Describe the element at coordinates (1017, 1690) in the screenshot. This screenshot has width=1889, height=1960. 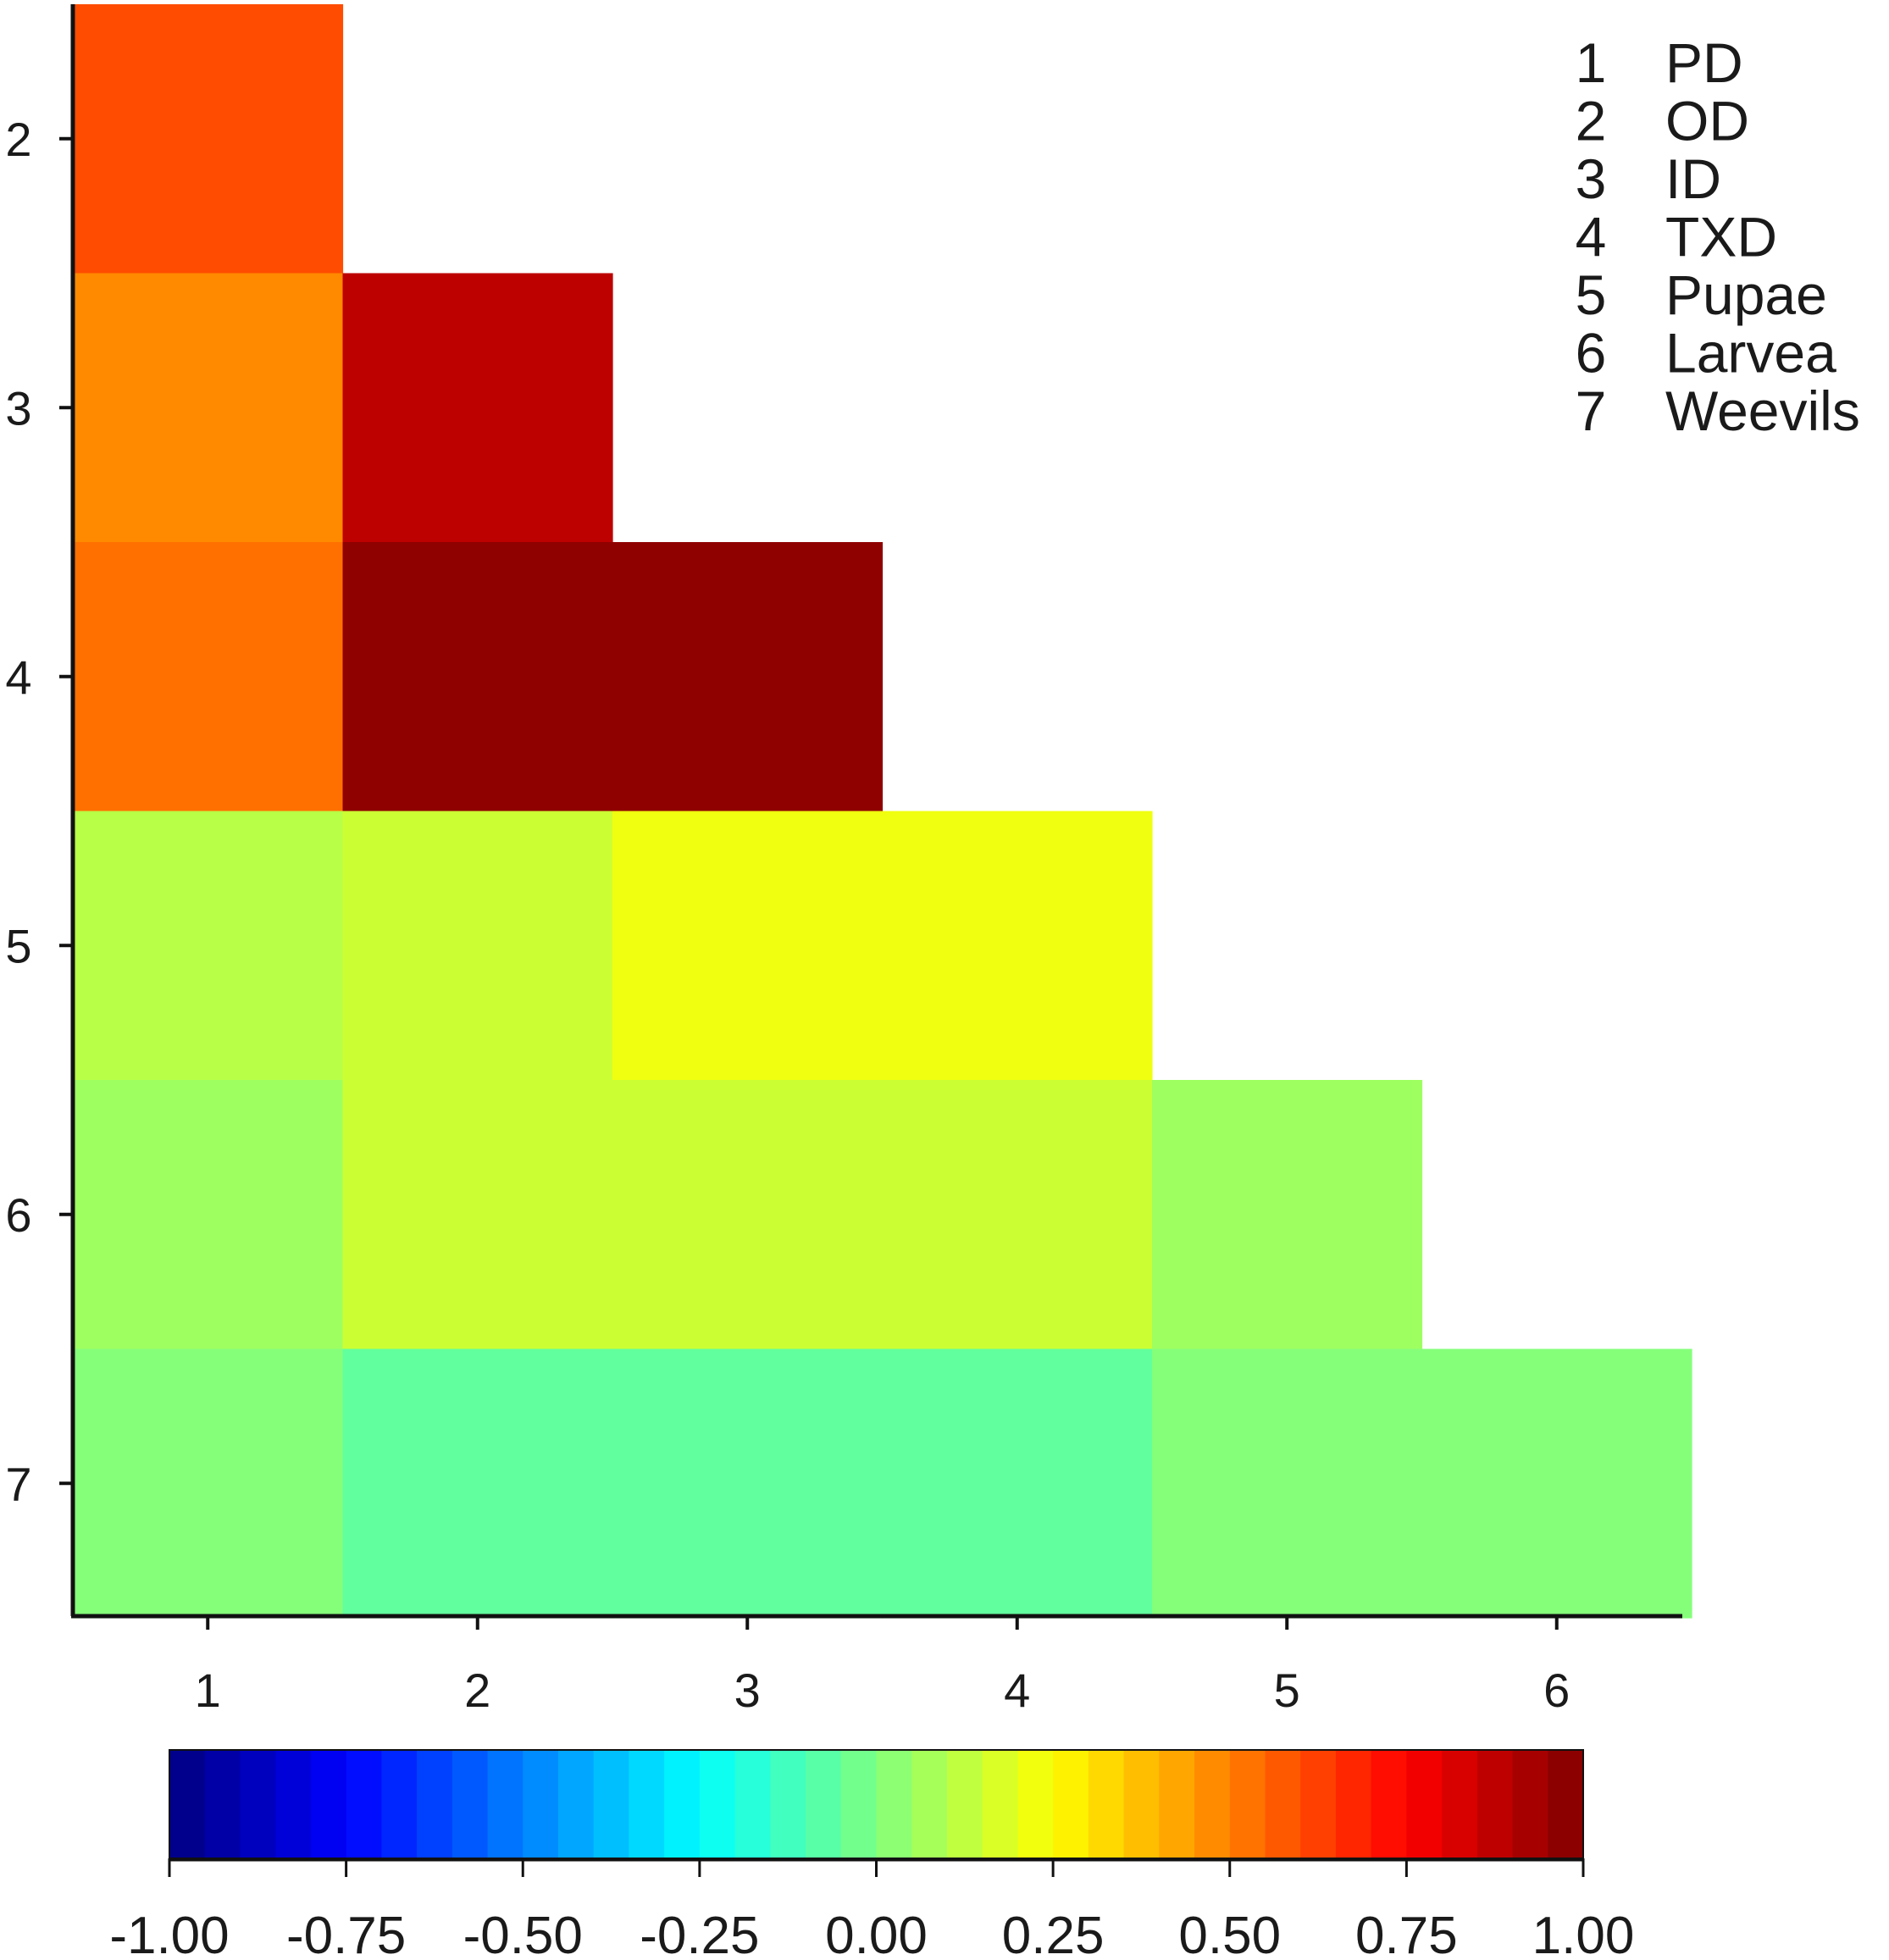
I see `x-tick-label: 4` at that location.